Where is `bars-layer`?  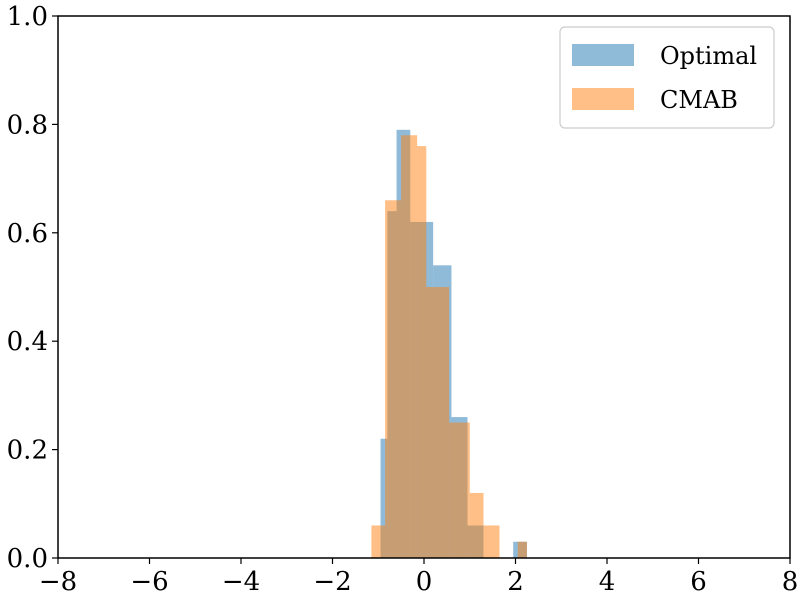 bars-layer is located at coordinates (449, 344).